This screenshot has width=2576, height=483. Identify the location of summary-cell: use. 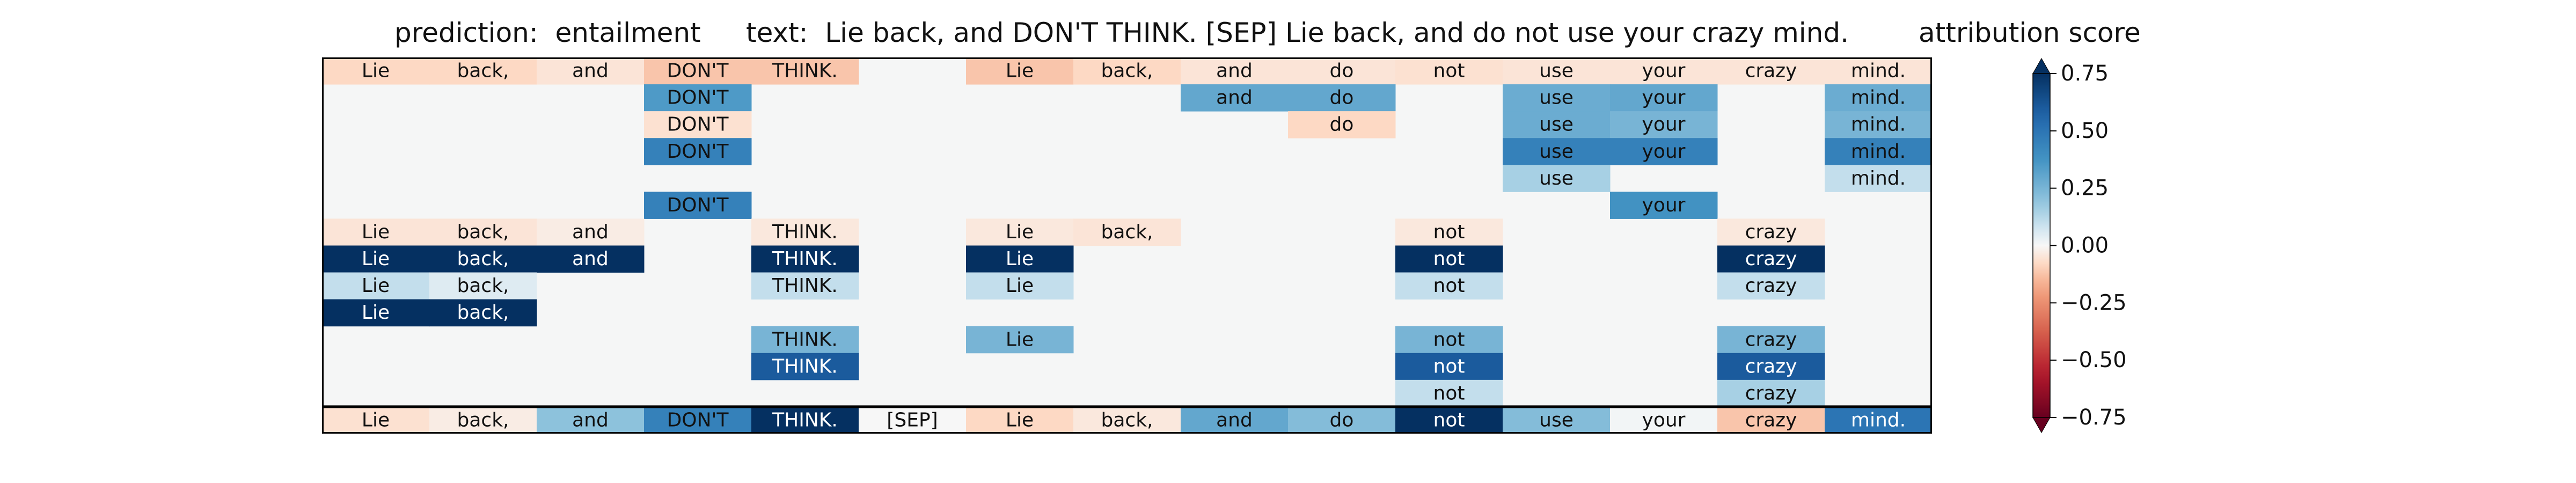
(1557, 420).